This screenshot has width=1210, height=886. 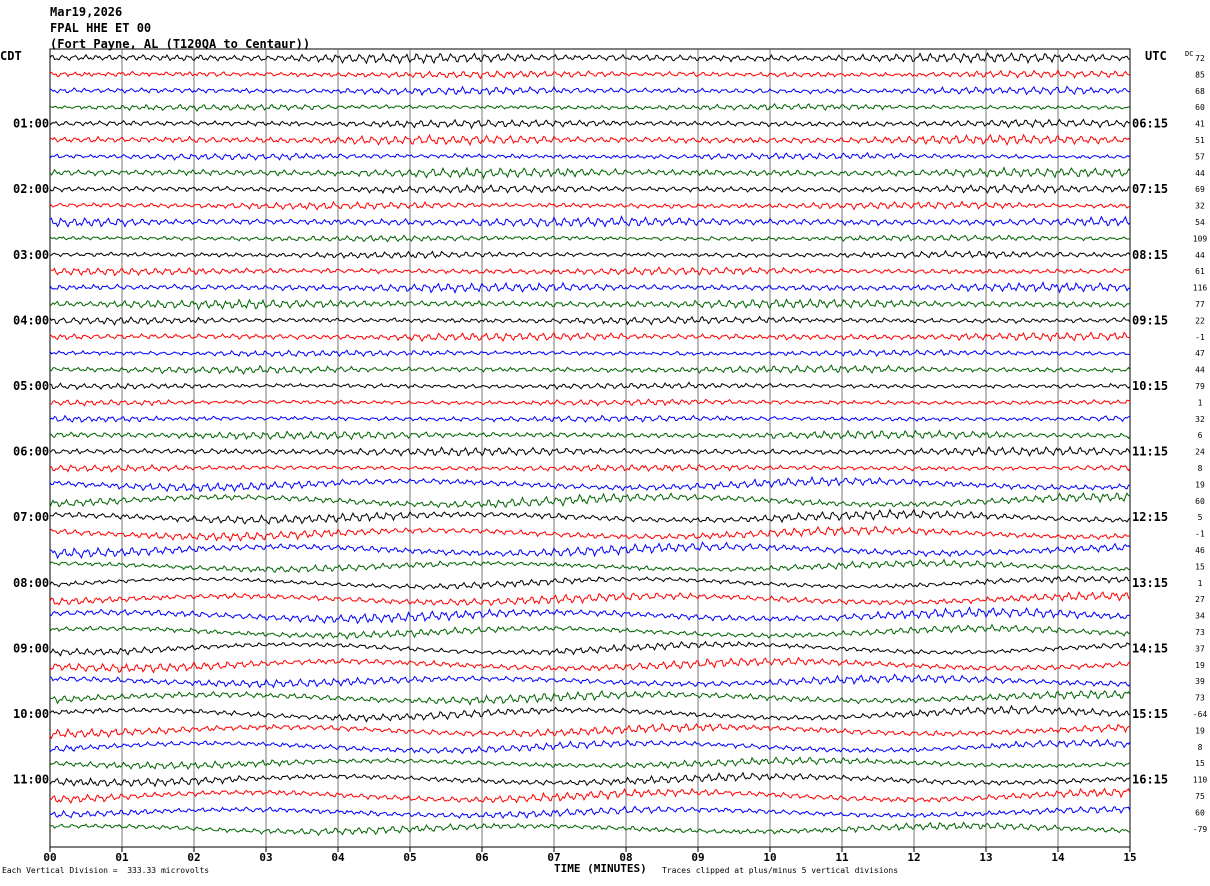 I want to click on dc-offset-value: 110, so click(x=1200, y=780).